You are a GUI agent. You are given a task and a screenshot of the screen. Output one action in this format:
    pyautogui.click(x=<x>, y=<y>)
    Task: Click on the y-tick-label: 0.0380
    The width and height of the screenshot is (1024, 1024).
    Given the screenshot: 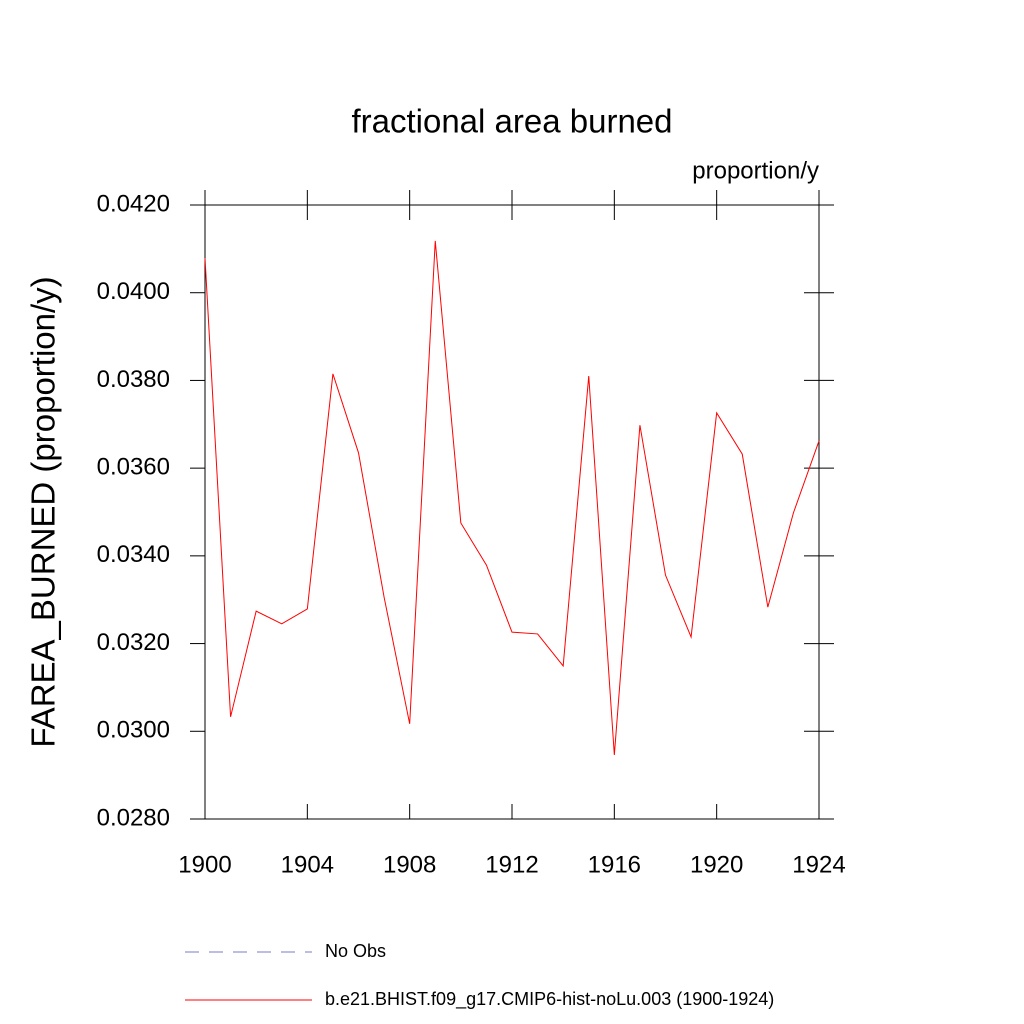 What is the action you would take?
    pyautogui.click(x=133, y=379)
    